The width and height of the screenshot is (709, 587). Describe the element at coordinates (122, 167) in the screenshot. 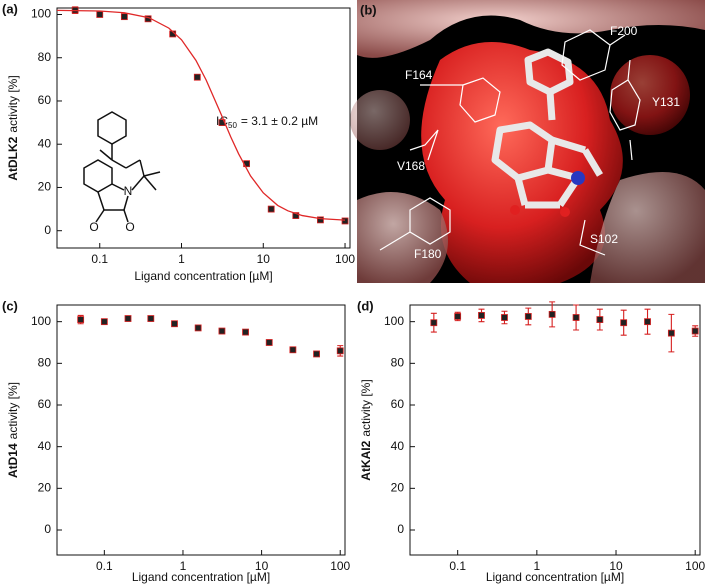

I see `chemical-structure` at that location.